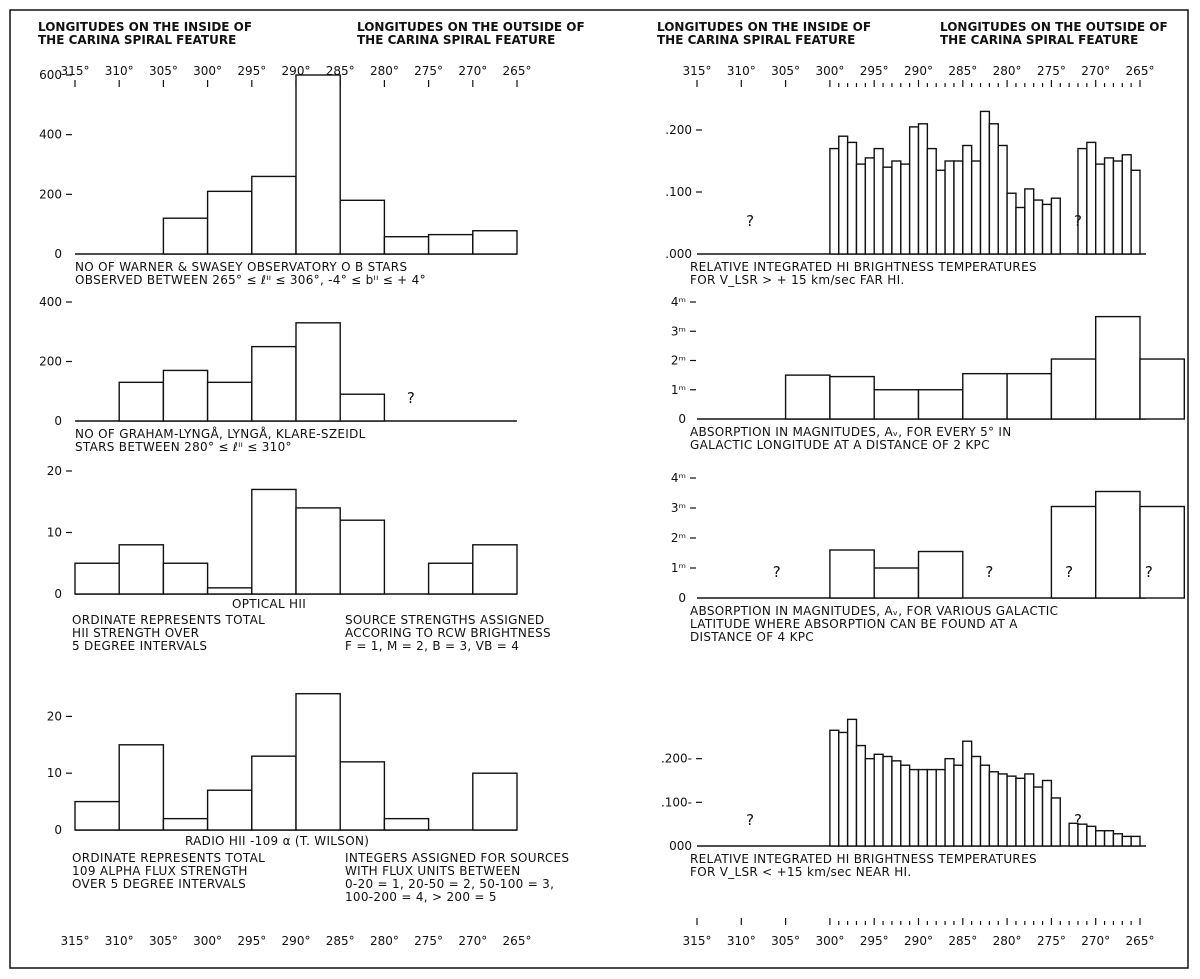 This screenshot has width=1200, height=979. Describe the element at coordinates (163, 71) in the screenshot. I see `top-left-lon-2: 305°` at that location.